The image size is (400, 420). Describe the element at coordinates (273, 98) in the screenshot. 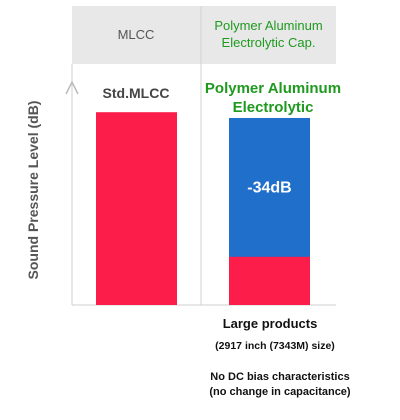

I see `category-label-polymer: Polymer Aluminum Electrolytic` at that location.